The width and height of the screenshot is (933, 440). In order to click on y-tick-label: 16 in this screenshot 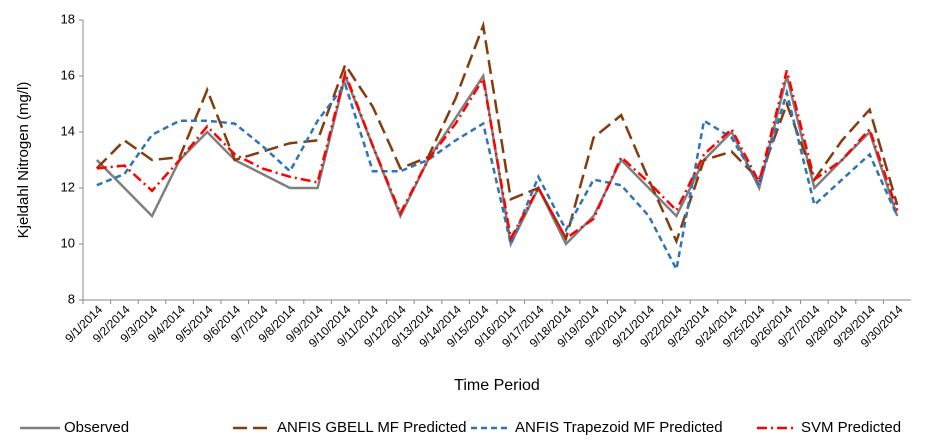, I will do `click(68, 74)`.